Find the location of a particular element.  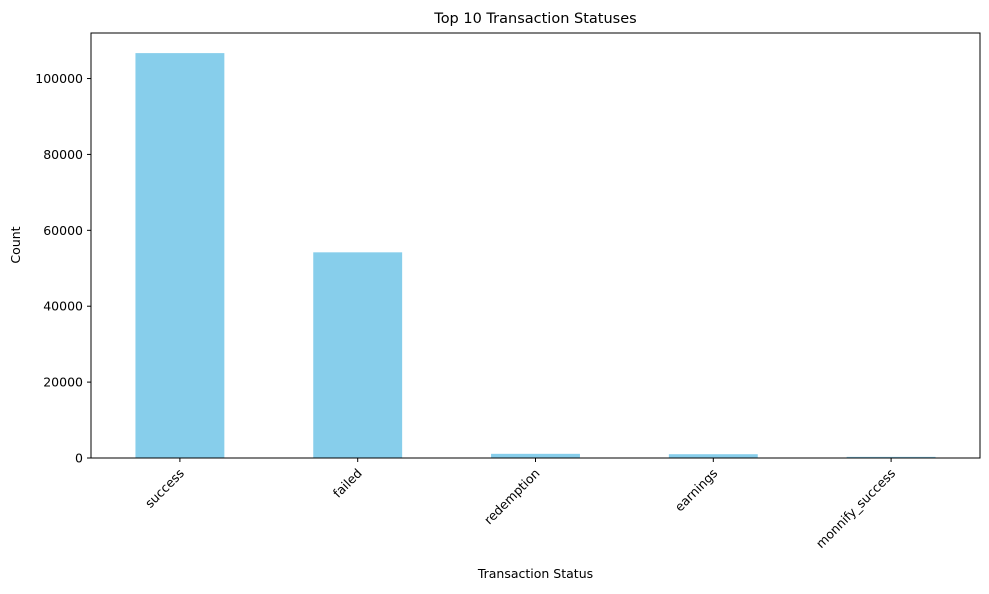

bar-failed is located at coordinates (358, 355).